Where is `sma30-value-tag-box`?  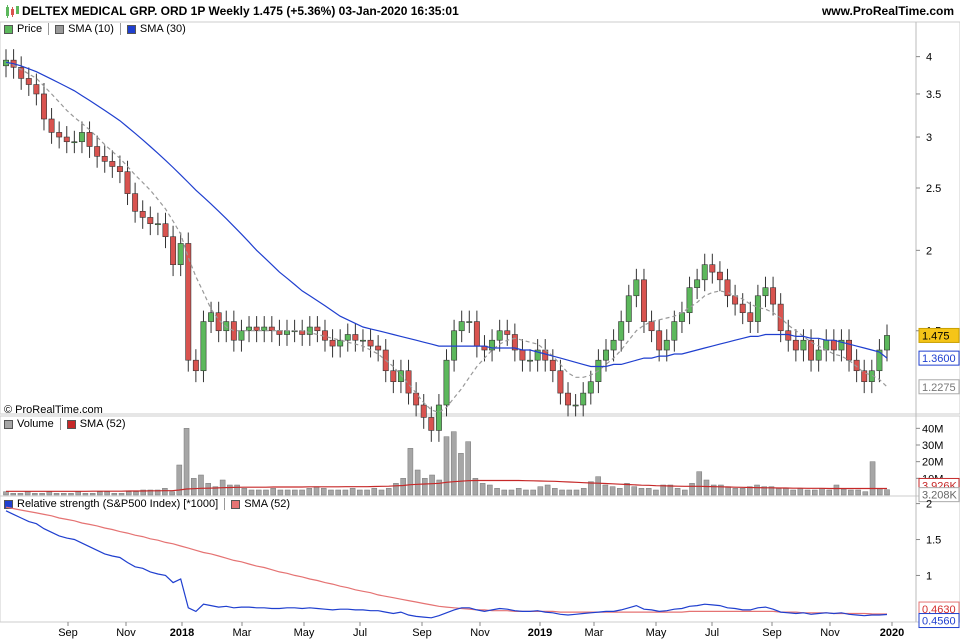
sma30-value-tag-box is located at coordinates (939, 358).